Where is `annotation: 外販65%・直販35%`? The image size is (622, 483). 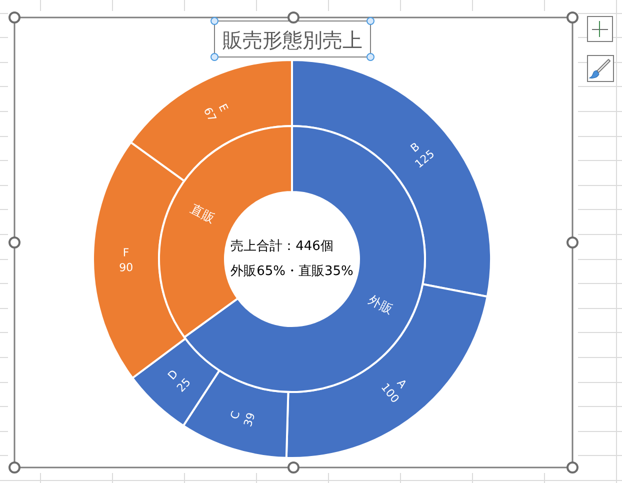 annotation: 外販65%・直販35% is located at coordinates (292, 271).